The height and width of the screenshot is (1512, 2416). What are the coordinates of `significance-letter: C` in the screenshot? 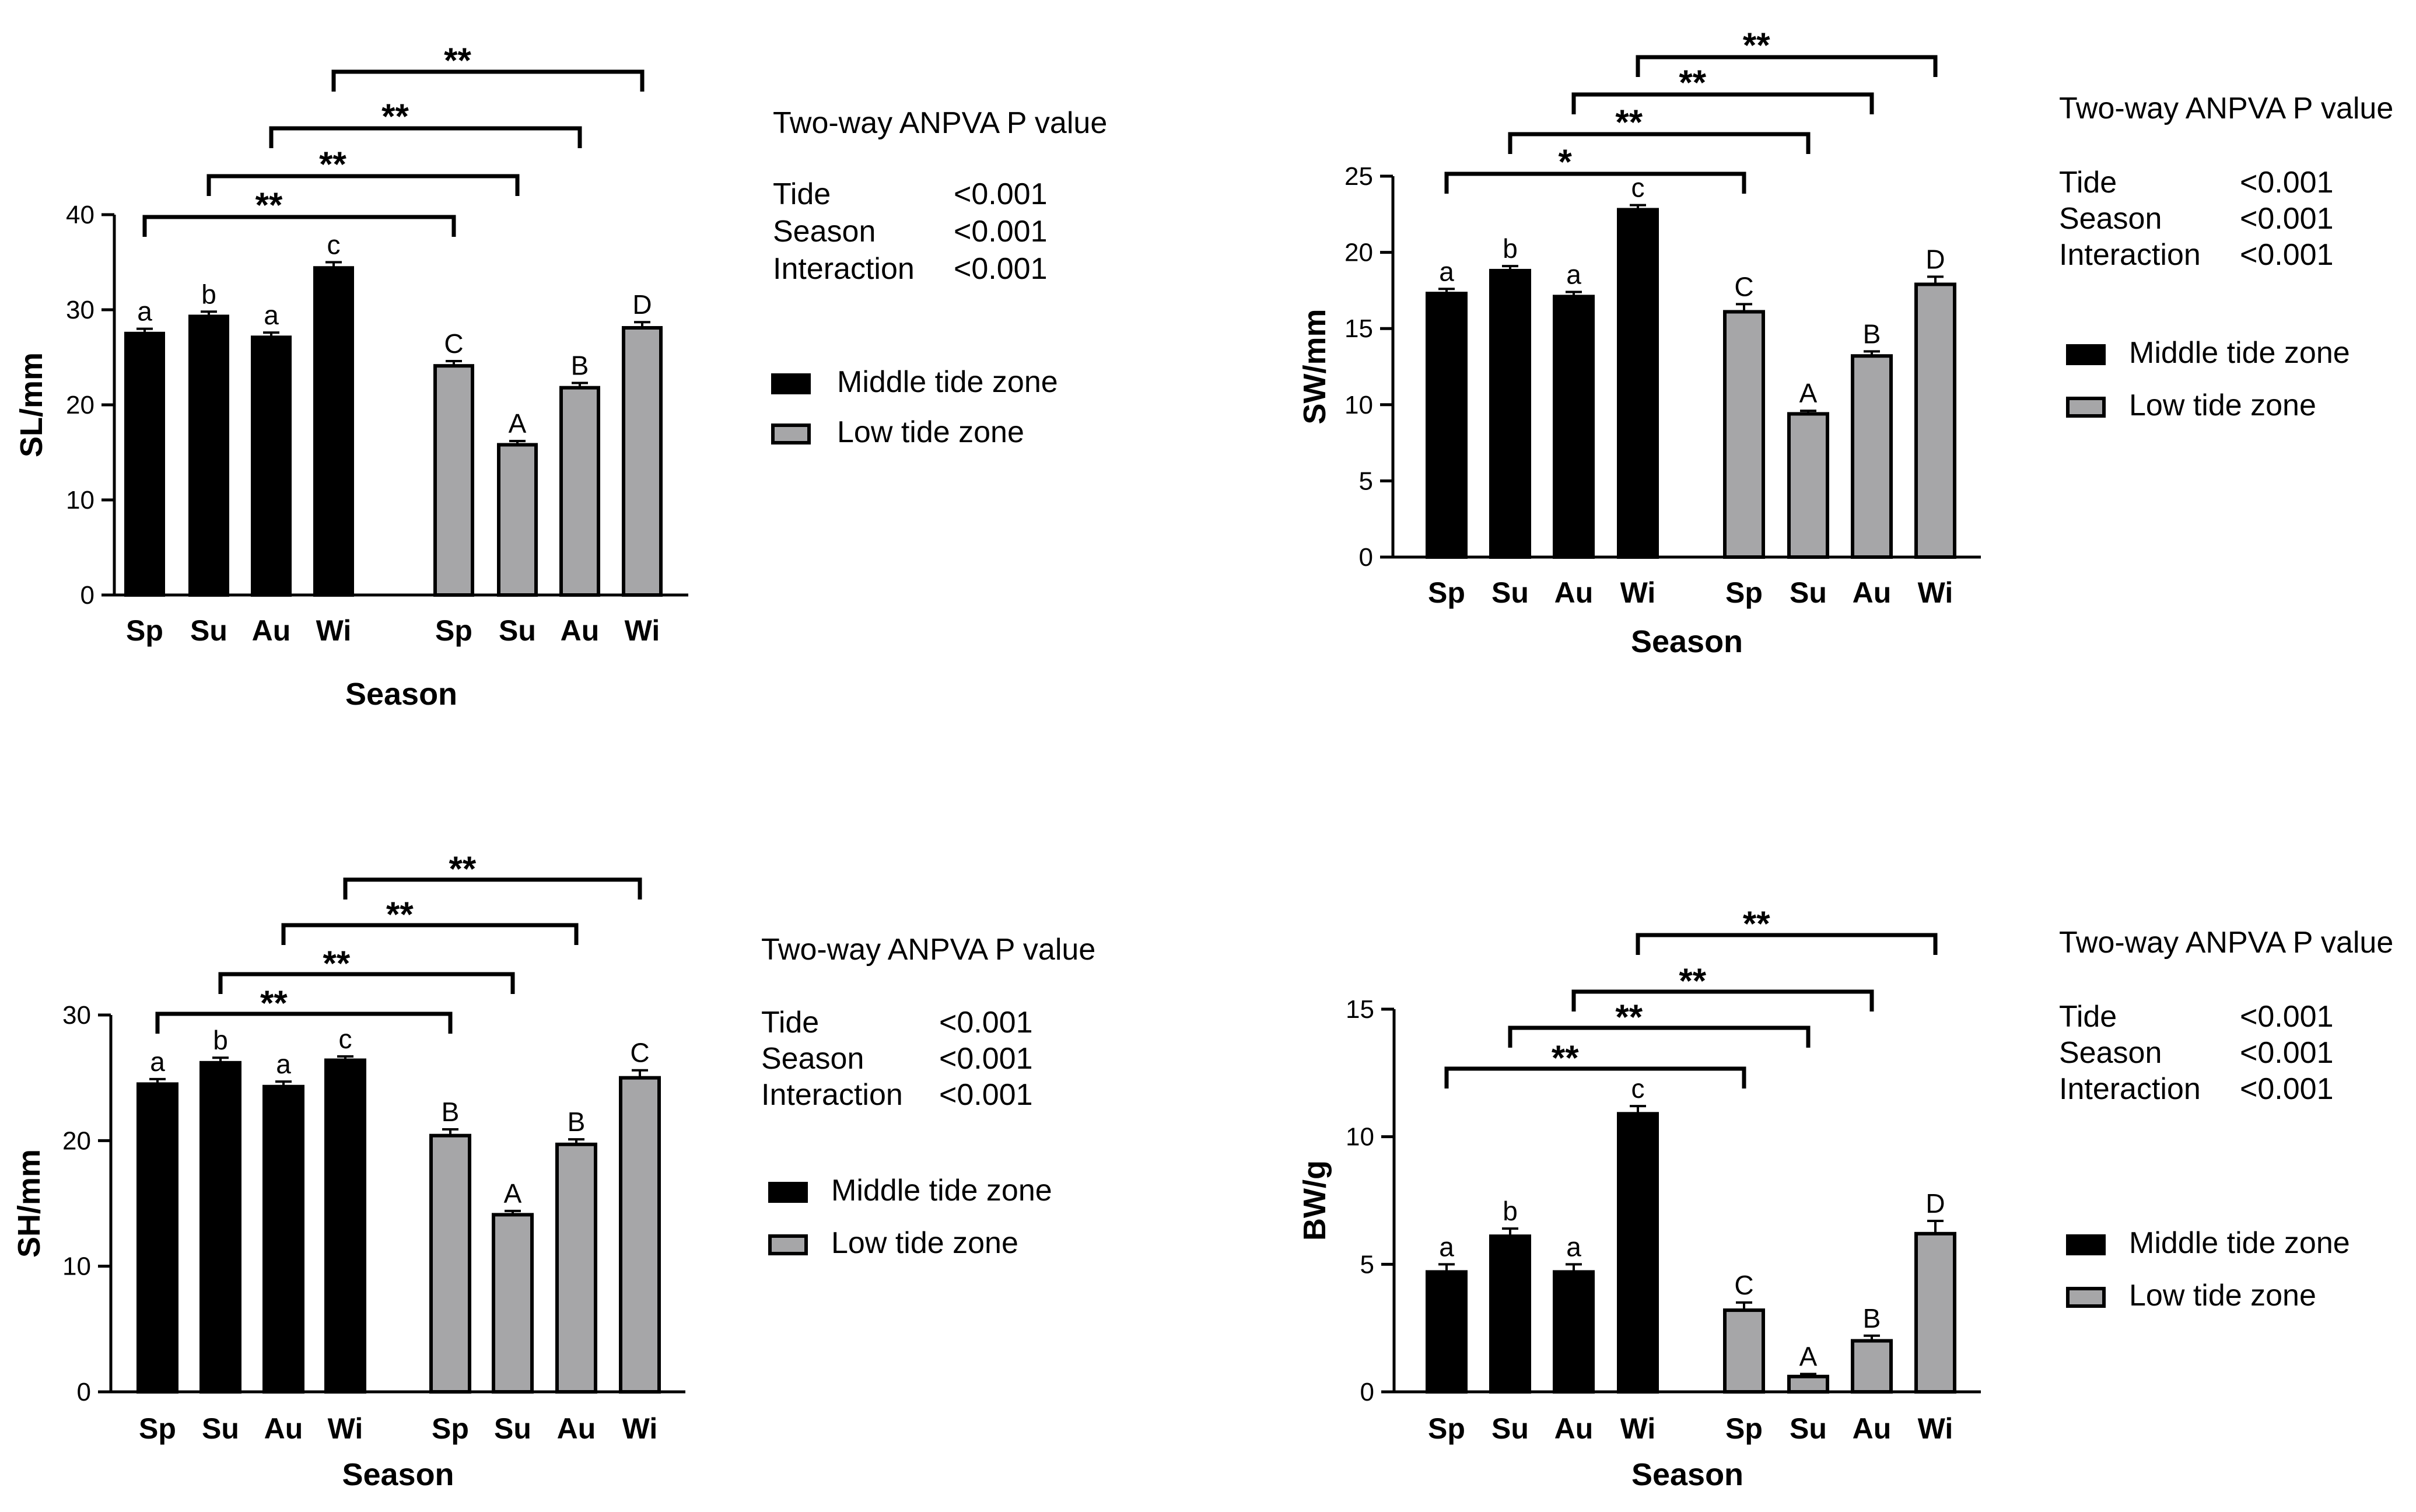 It's located at (1743, 286).